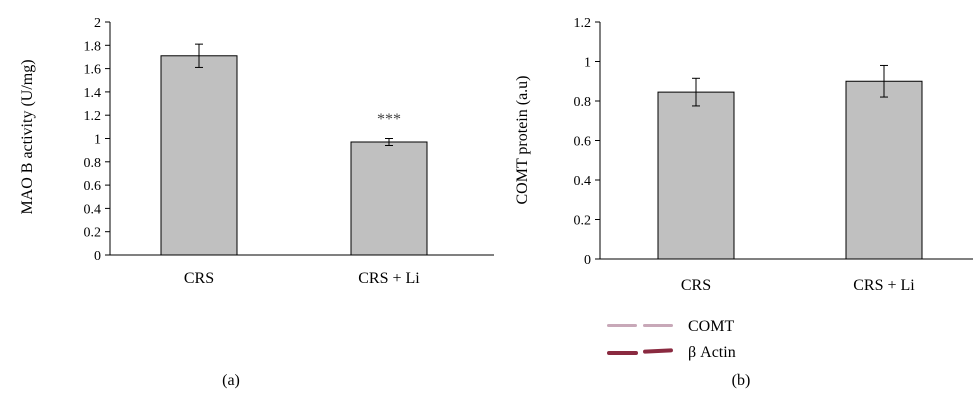 The width and height of the screenshot is (975, 400). Describe the element at coordinates (696, 285) in the screenshot. I see `category-label-crs-b: CRS` at that location.